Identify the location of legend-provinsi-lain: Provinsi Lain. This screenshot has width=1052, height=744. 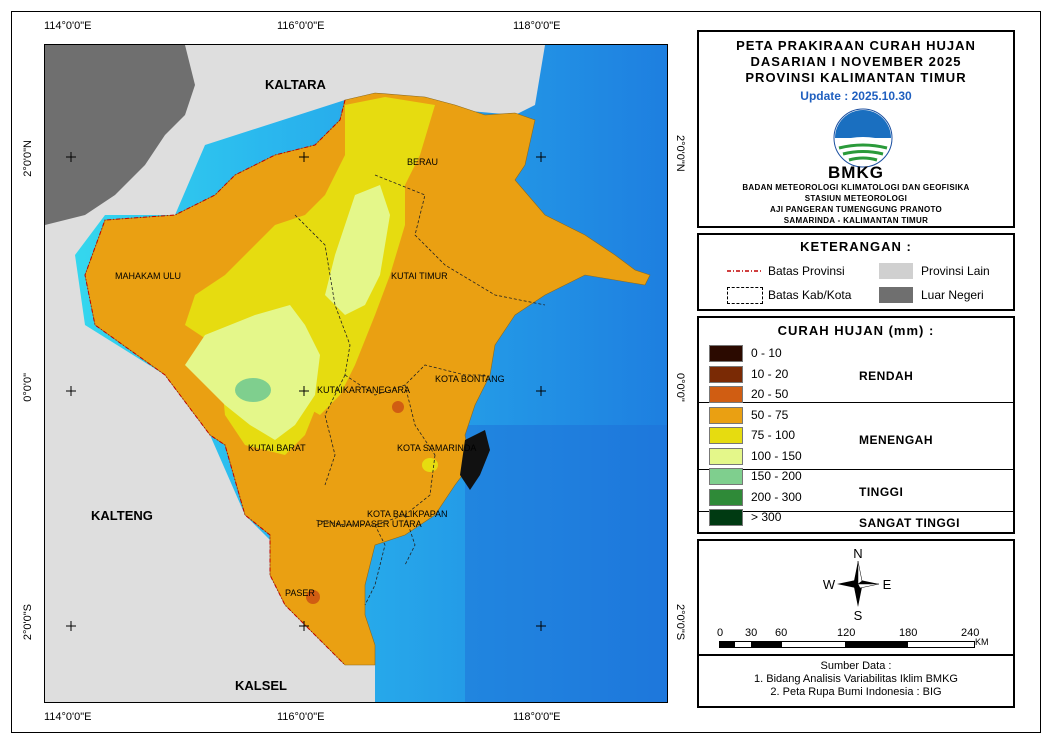
(955, 271).